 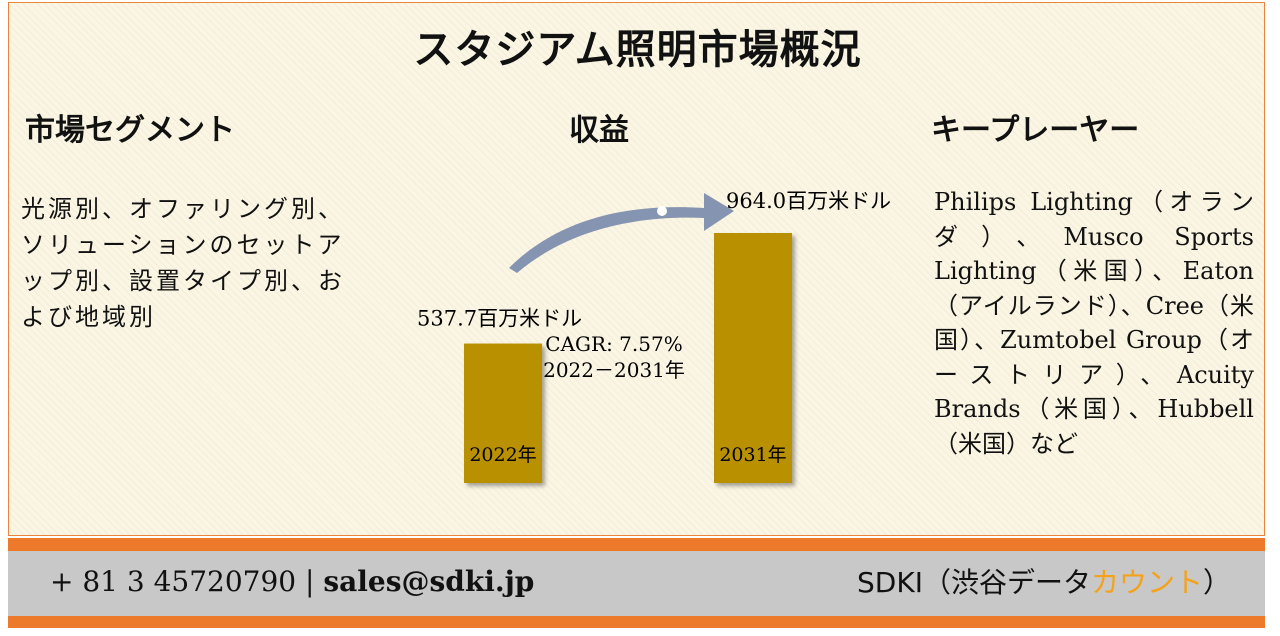 I want to click on bar-category-label: 2022年, so click(x=502, y=455).